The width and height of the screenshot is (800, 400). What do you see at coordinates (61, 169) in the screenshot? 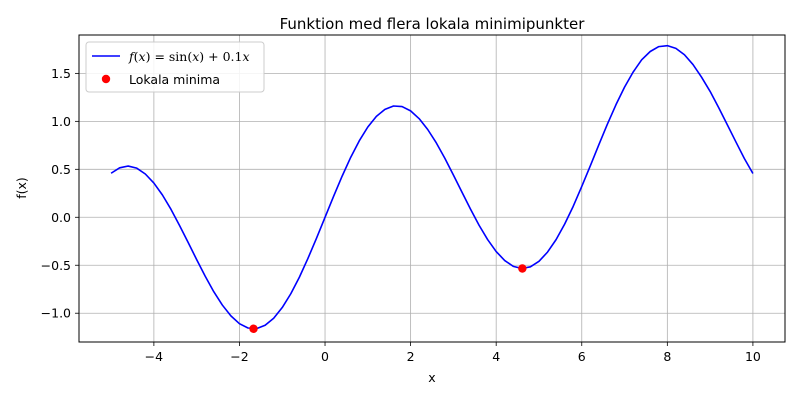
I see `y-tick-label: 0.5` at bounding box center [61, 169].